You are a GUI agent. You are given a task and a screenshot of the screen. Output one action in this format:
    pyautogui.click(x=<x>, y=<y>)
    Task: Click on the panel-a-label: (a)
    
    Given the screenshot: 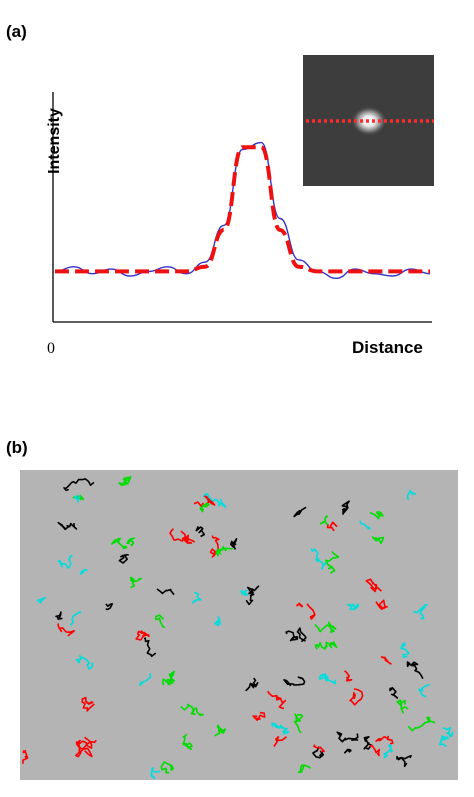 What is the action you would take?
    pyautogui.click(x=16, y=31)
    